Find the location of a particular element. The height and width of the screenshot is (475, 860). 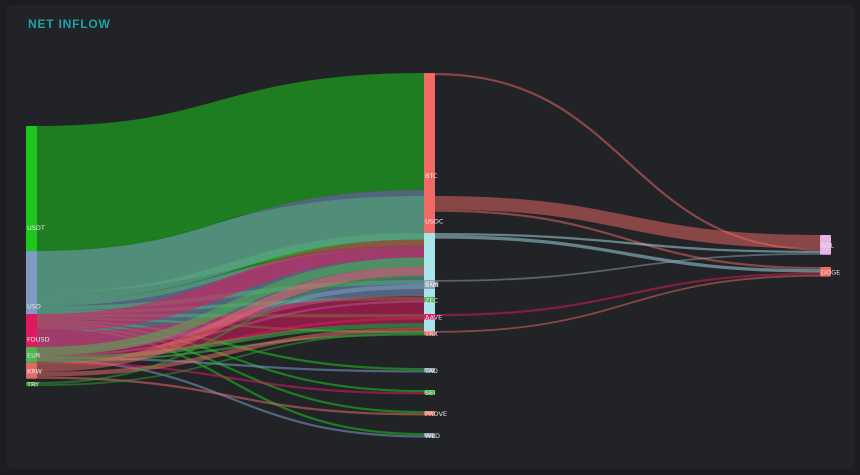

node-label-usdt: USDT is located at coordinates (36, 228).